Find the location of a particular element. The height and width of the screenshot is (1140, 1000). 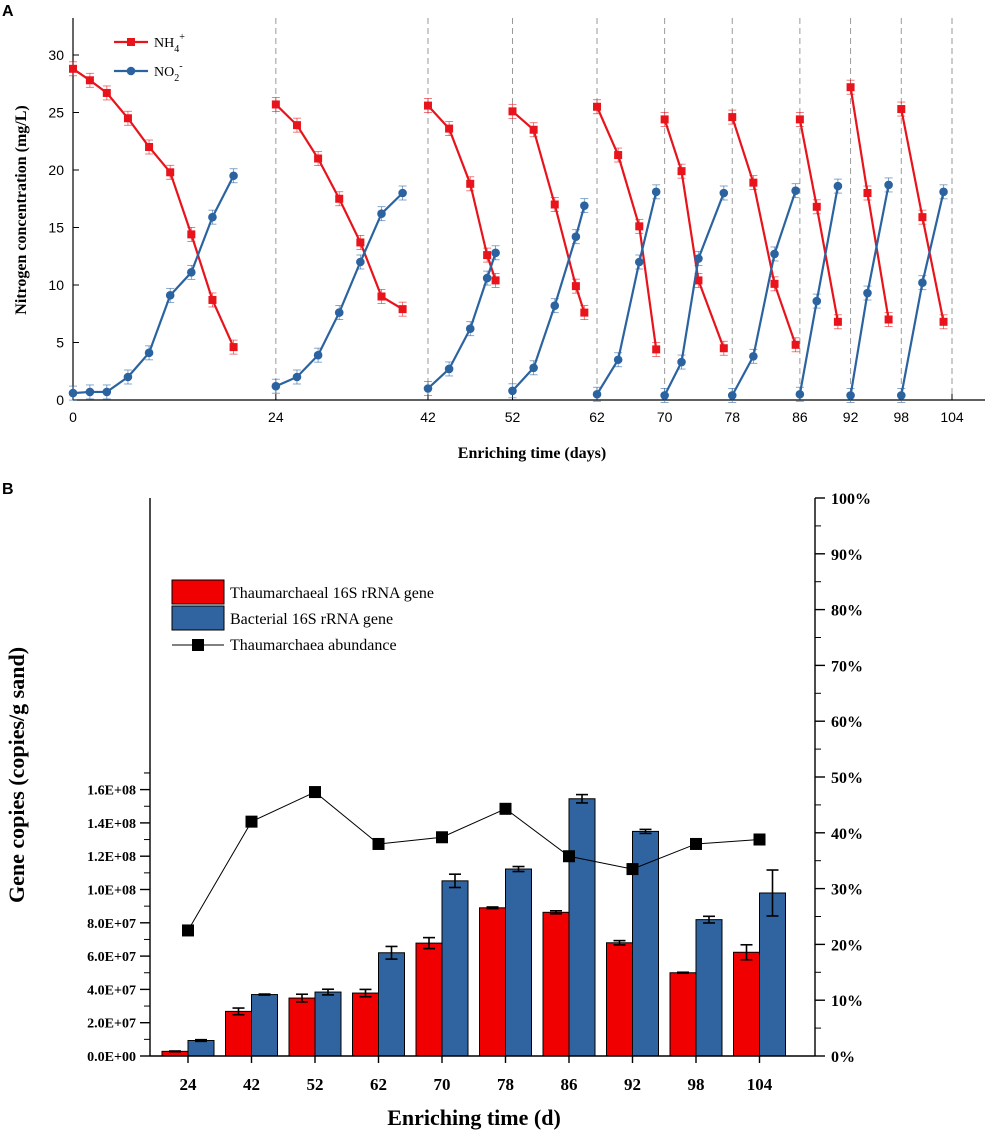

right-tick-label: 50% is located at coordinates (847, 778).